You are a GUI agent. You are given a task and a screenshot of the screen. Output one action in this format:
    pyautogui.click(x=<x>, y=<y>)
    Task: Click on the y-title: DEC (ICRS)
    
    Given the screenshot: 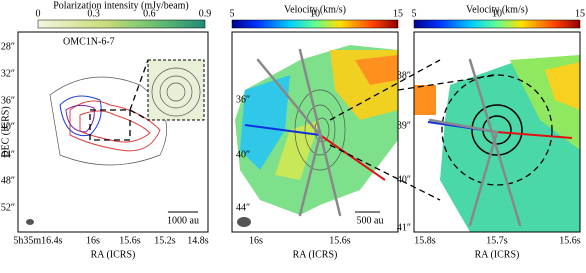 What is the action you would take?
    pyautogui.click(x=5, y=131)
    